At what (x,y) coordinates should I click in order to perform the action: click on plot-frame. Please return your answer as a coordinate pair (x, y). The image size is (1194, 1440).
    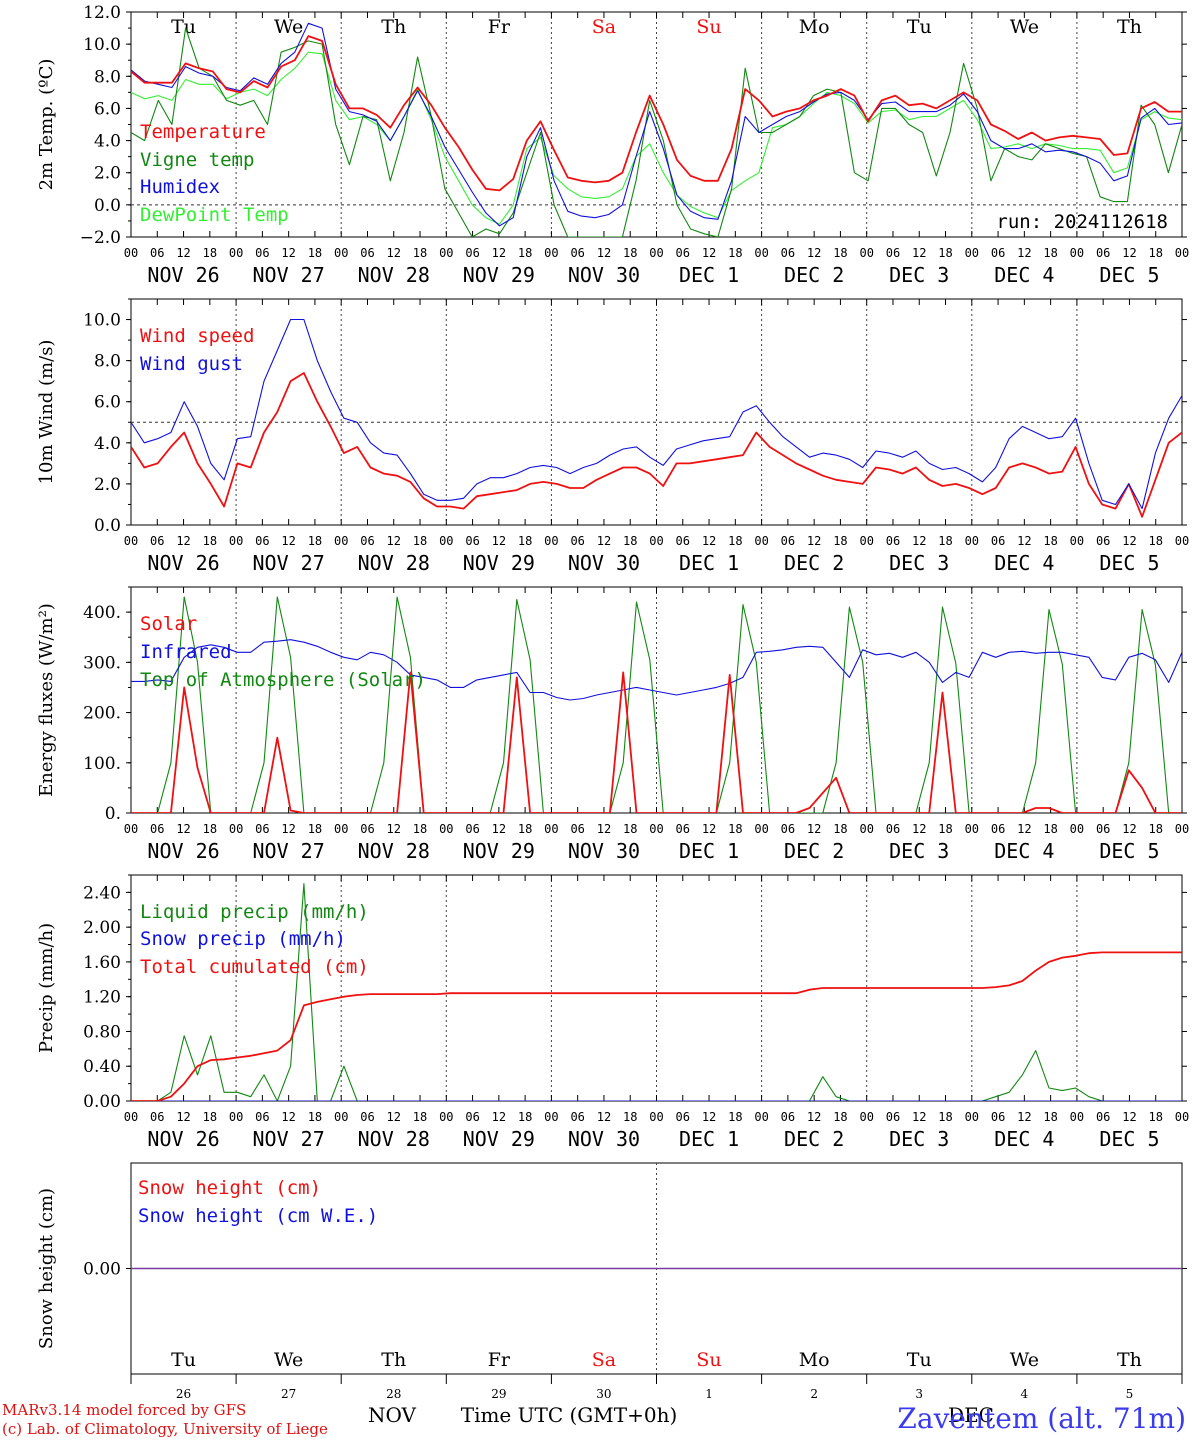
    Looking at the image, I should click on (656, 412).